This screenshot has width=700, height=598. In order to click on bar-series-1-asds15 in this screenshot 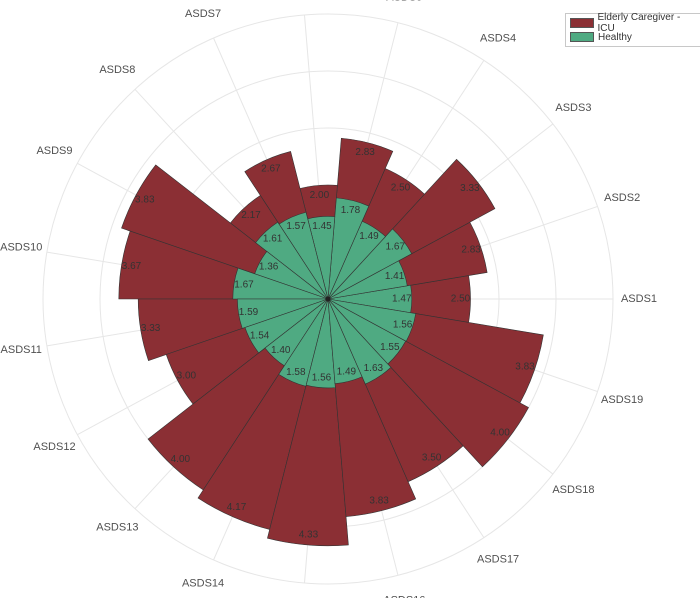, I will do `click(320, 343)`.